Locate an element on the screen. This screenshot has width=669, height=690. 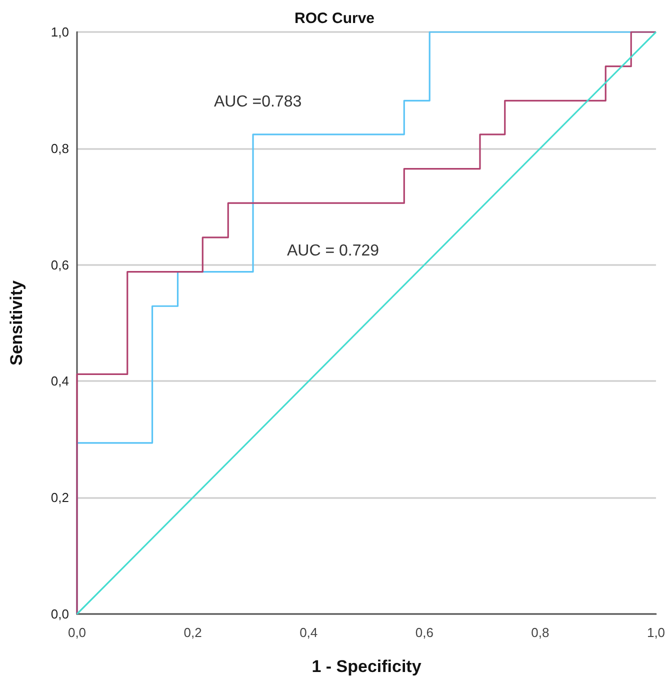
x-tick-label: 1,0 is located at coordinates (656, 632).